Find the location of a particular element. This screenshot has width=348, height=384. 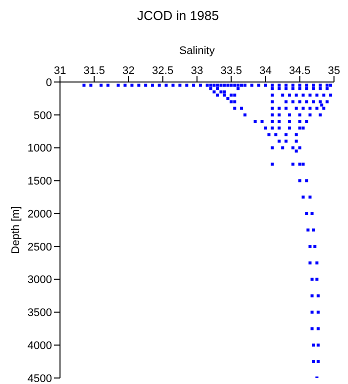

y-tick-label: 2000 is located at coordinates (40, 214).